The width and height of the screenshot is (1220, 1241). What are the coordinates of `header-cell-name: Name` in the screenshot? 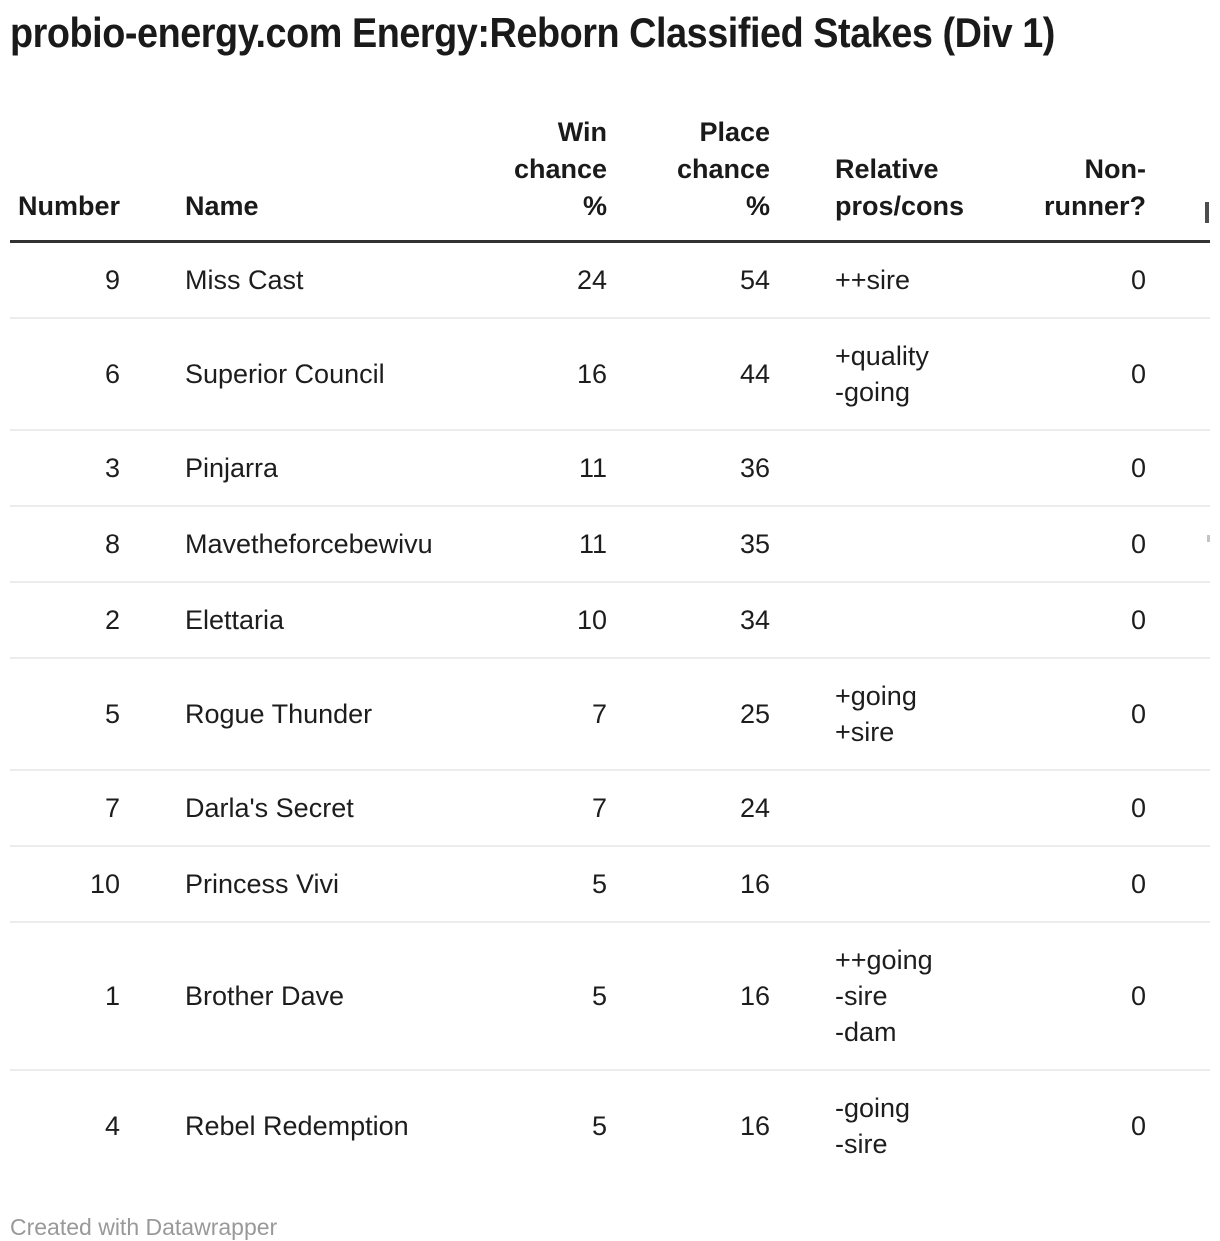 It's located at (280, 150).